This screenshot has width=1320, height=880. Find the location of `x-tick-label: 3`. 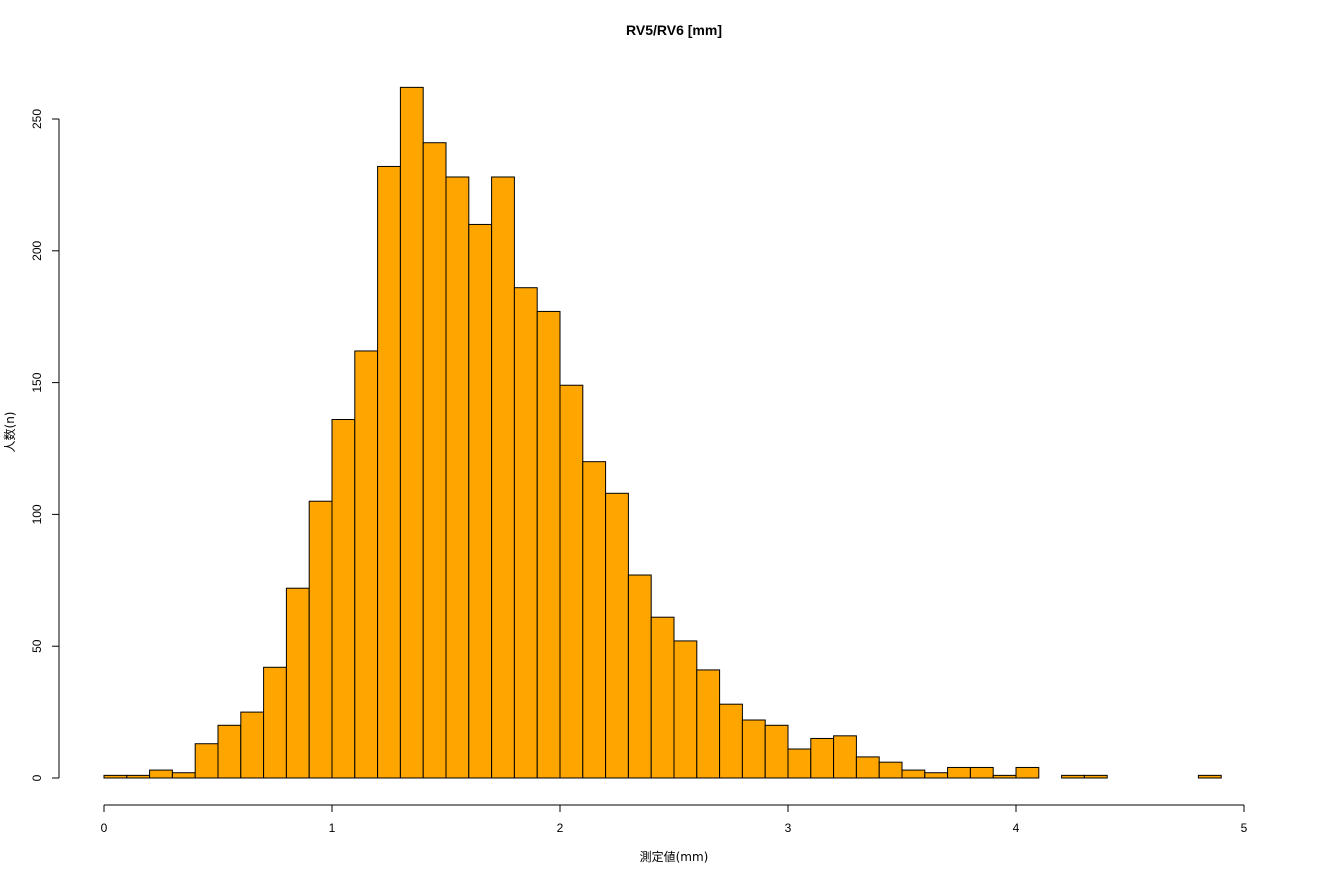

x-tick-label: 3 is located at coordinates (788, 828).